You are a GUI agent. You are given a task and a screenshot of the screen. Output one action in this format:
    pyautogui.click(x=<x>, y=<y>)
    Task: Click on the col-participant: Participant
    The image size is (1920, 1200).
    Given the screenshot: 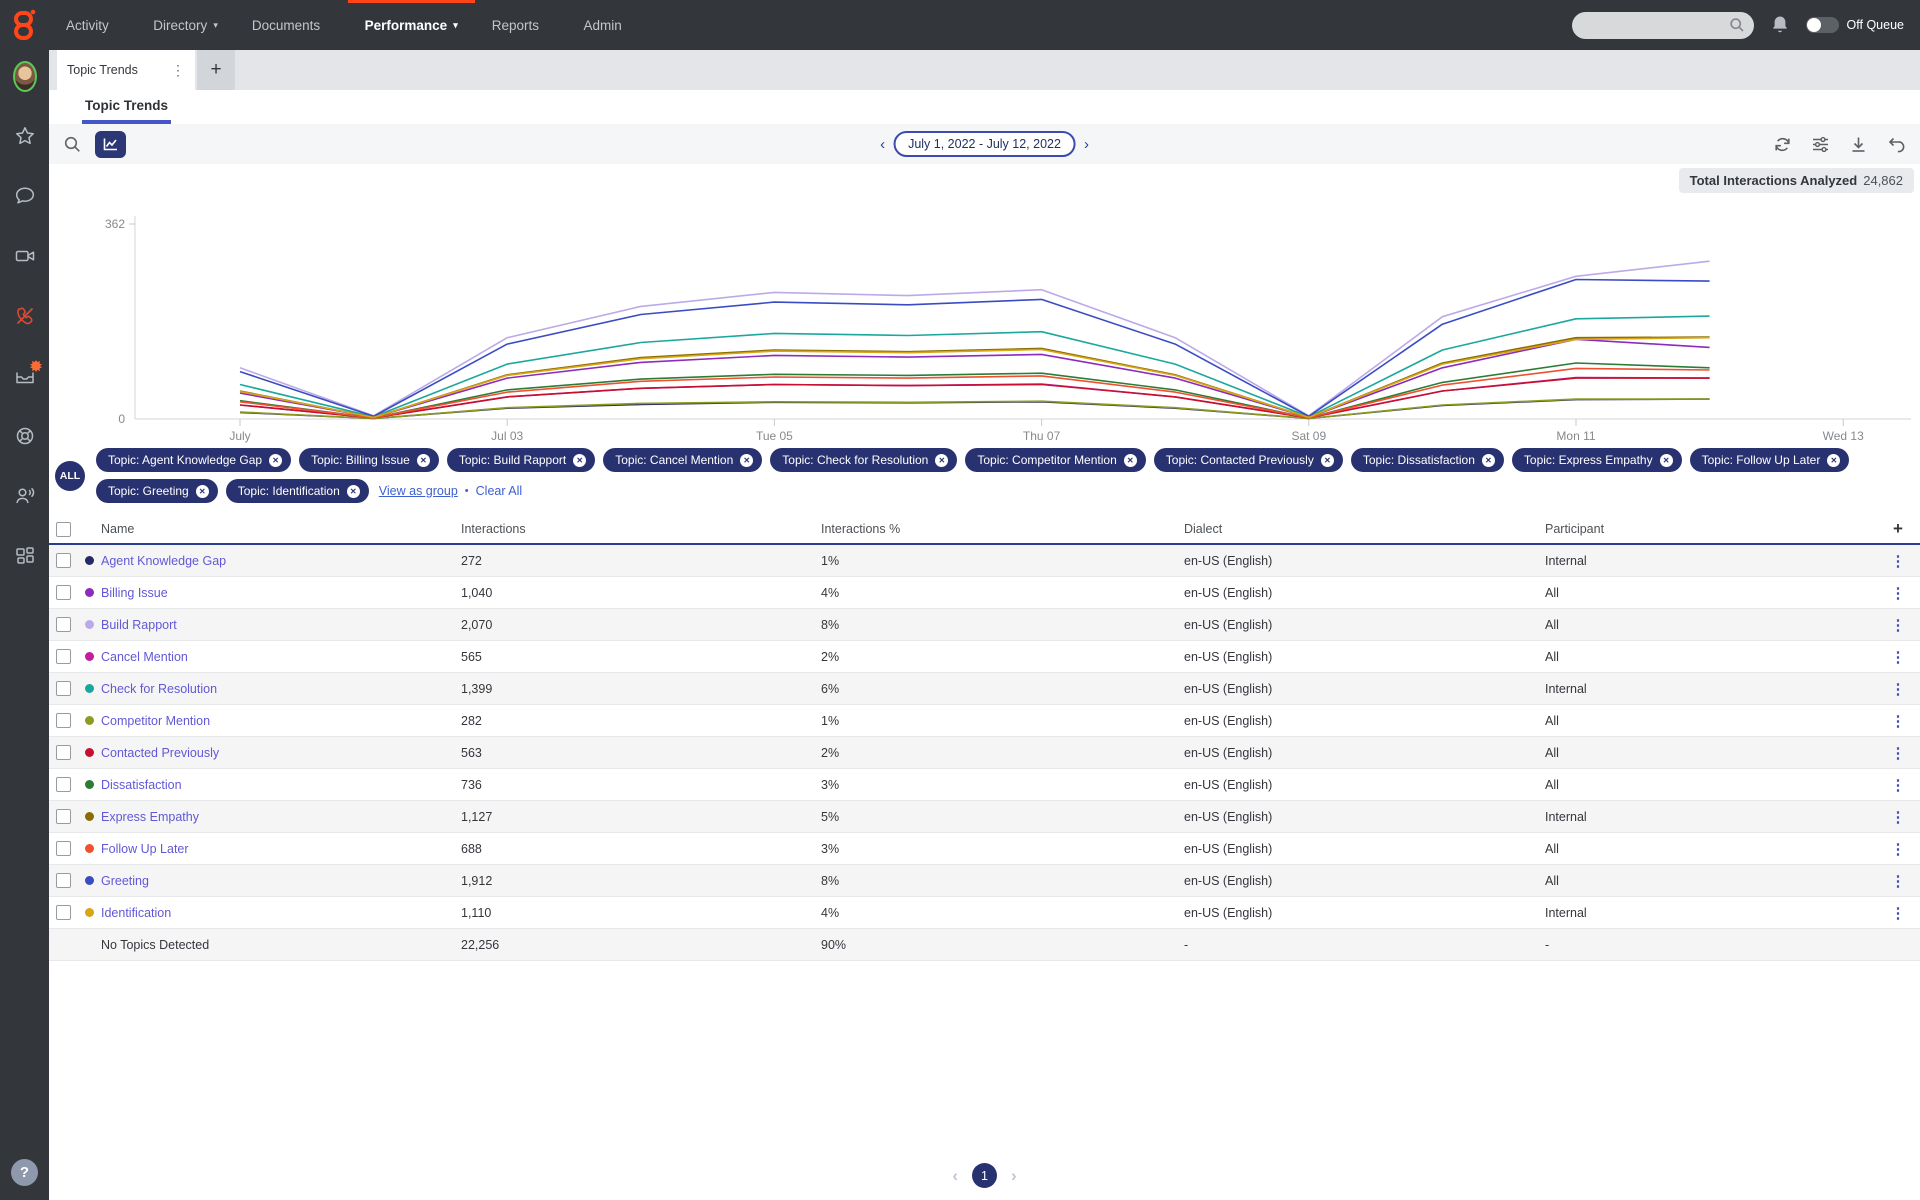 What is the action you would take?
    pyautogui.click(x=1575, y=529)
    